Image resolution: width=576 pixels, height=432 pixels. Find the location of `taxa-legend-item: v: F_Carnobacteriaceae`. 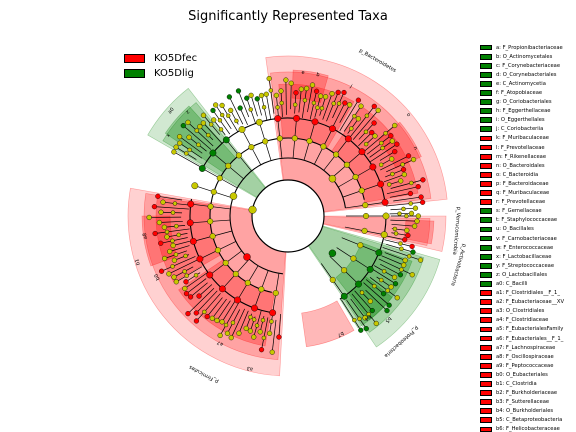

taxa-legend-item: v: F_Carnobacteriaceae is located at coordinates (528, 238).